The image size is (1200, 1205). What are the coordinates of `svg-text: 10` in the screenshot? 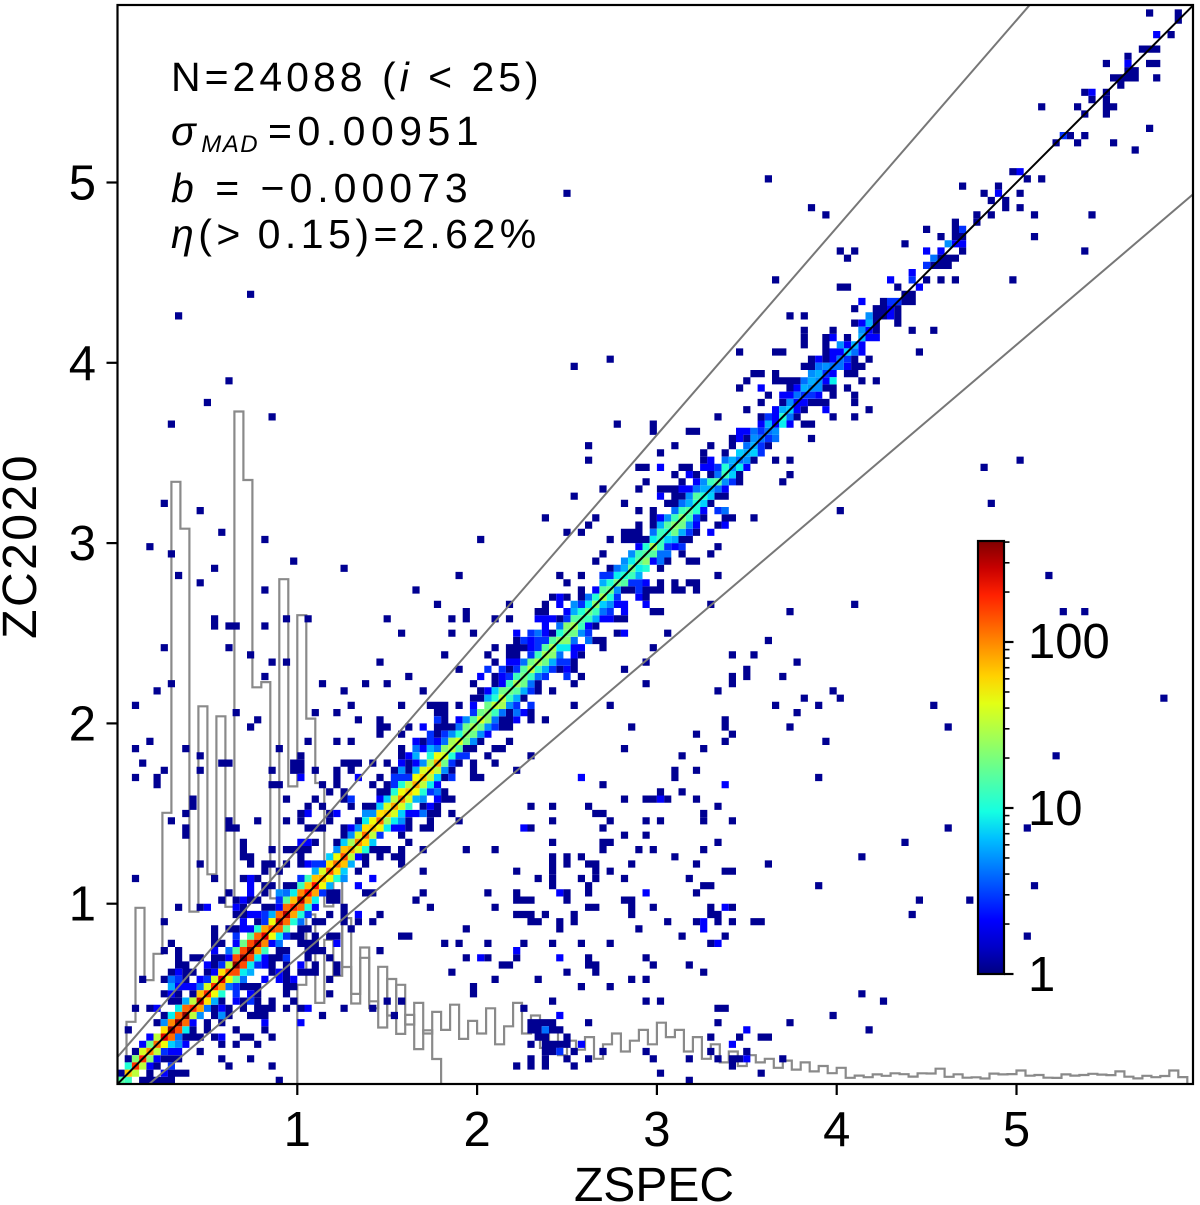 It's located at (1055, 809).